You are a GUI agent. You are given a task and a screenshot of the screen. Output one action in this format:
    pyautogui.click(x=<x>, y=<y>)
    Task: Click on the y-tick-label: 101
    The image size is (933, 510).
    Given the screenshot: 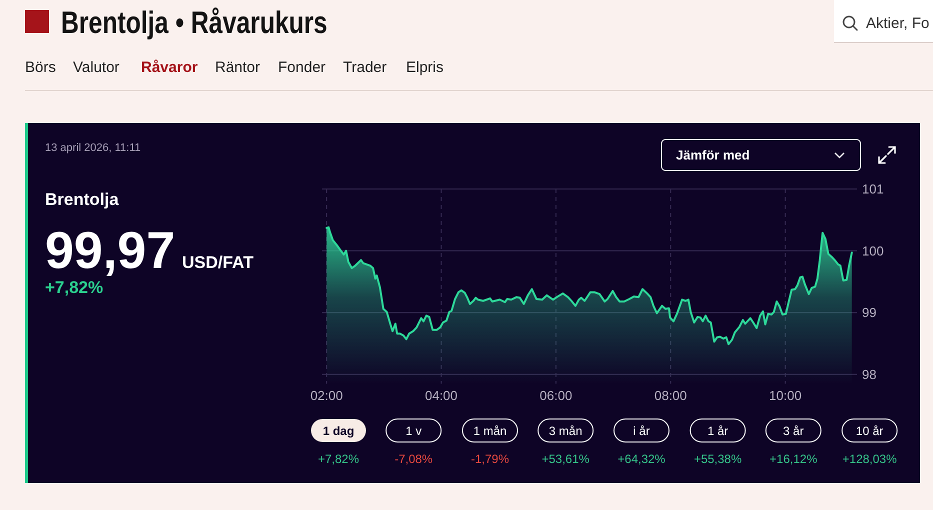 What is the action you would take?
    pyautogui.click(x=873, y=189)
    